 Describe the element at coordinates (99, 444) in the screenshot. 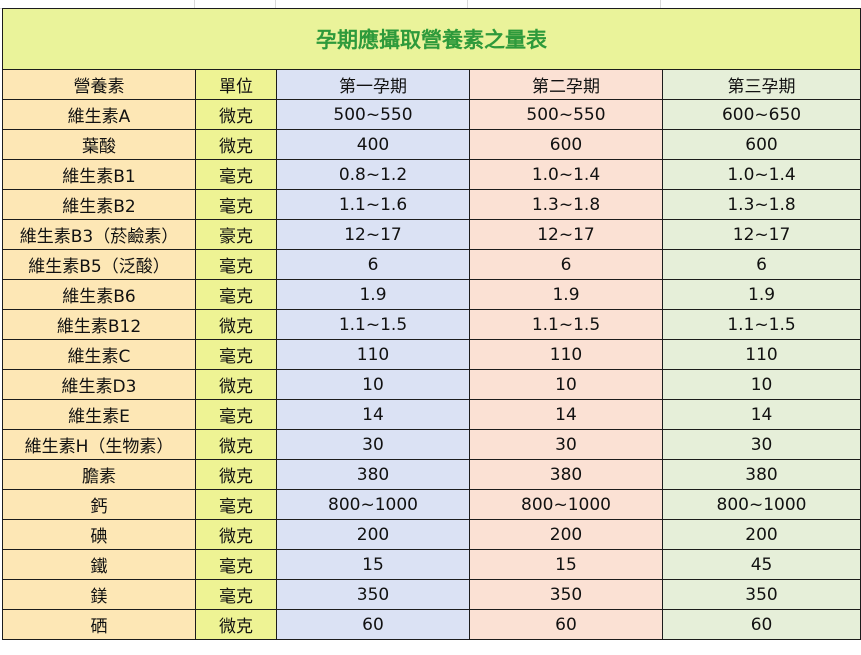

I see `nutrient-cell: 維生素H（生物素）` at that location.